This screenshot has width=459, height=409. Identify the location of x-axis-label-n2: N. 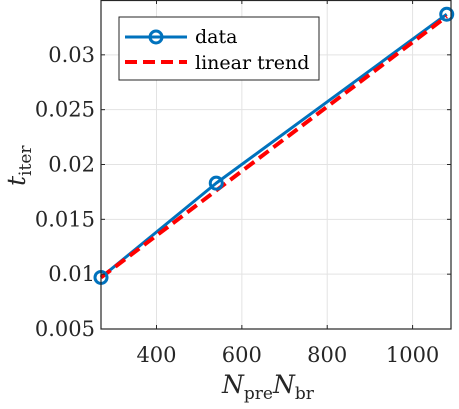
(284, 384).